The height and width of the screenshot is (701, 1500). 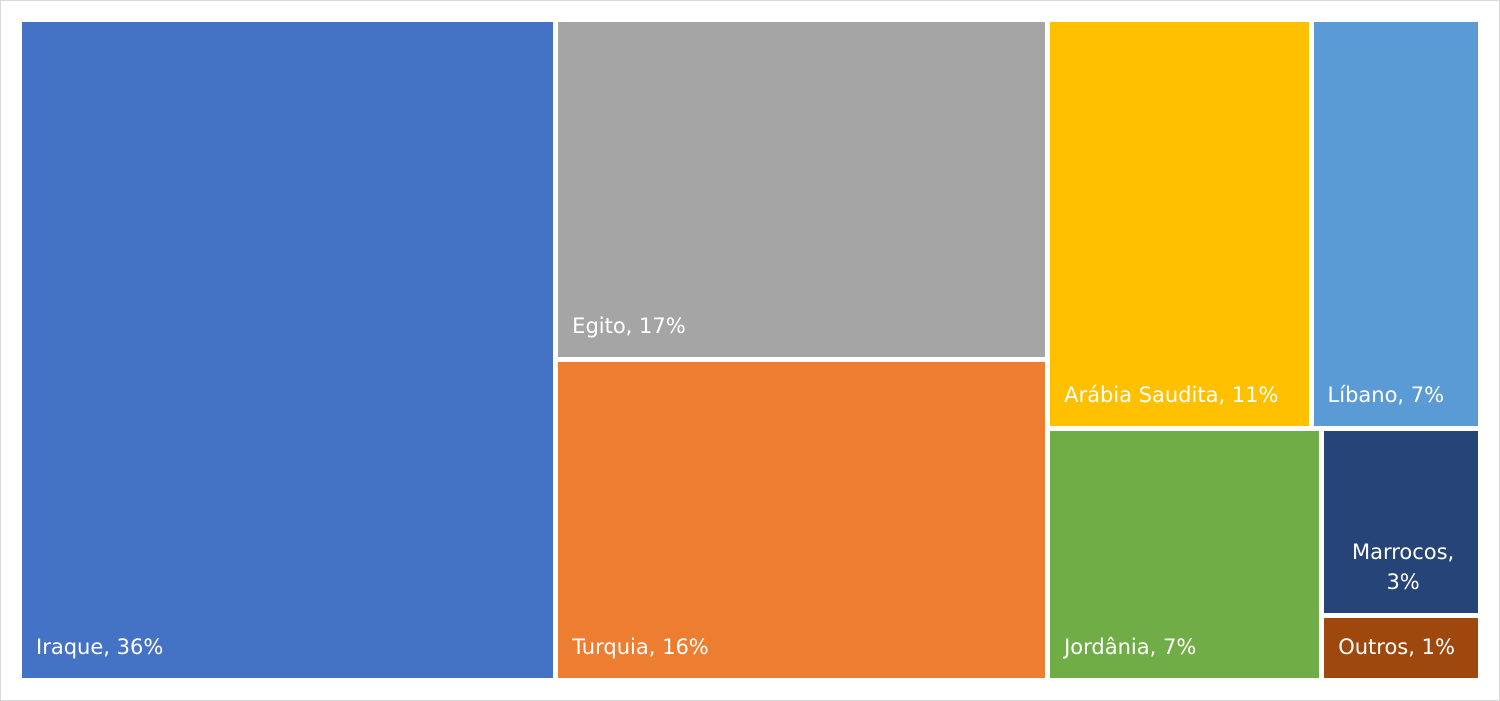 I want to click on data-label: Turquia, 16%, so click(x=640, y=646).